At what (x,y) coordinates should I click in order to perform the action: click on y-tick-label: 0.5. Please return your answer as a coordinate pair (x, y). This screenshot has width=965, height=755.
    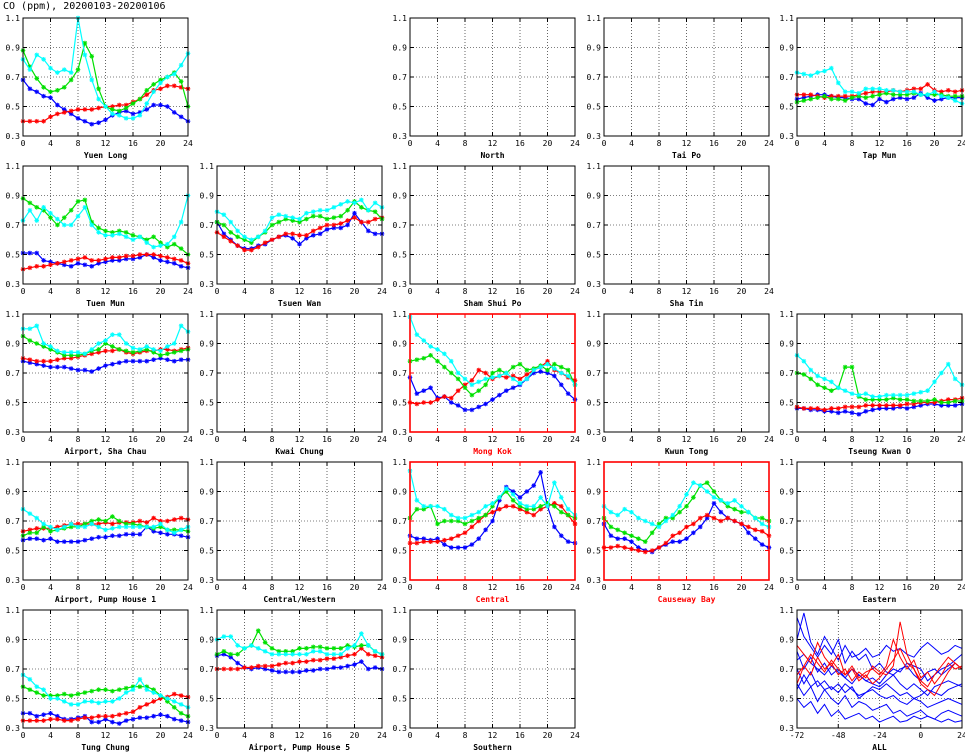
    Looking at the image, I should click on (787, 699).